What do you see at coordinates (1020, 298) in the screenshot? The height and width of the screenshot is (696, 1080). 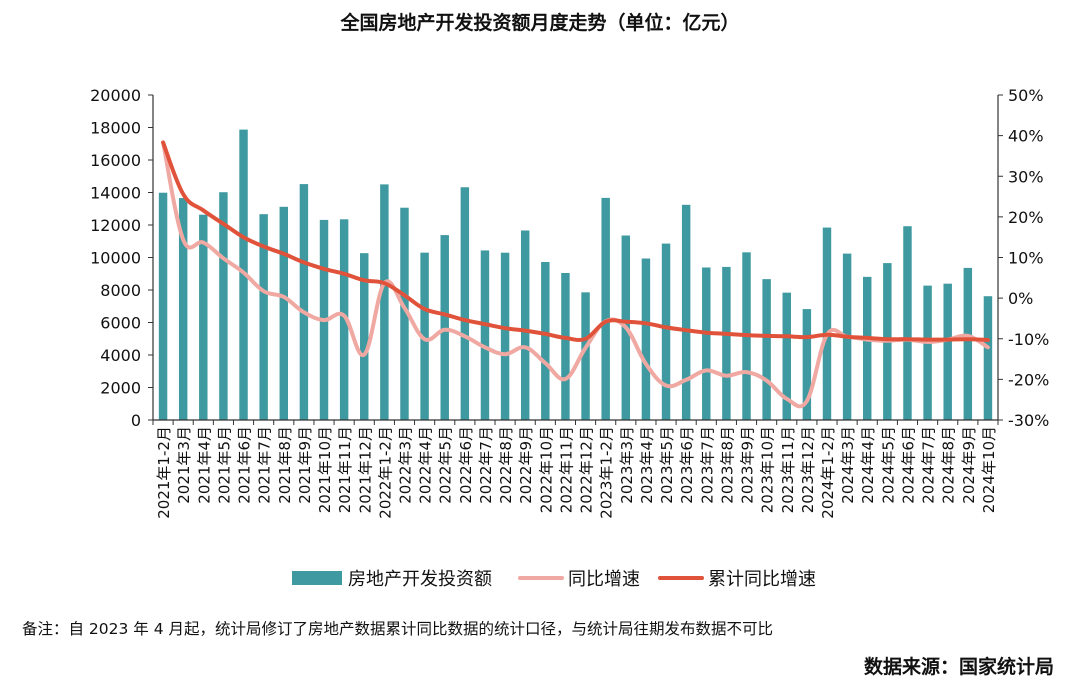 I see `right-tick-label: 0%` at bounding box center [1020, 298].